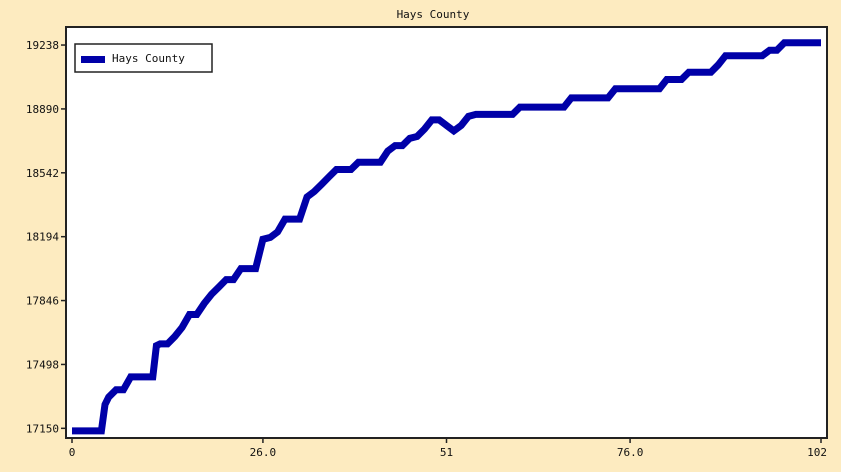  What do you see at coordinates (42, 237) in the screenshot?
I see `y-tick-label: 18194` at bounding box center [42, 237].